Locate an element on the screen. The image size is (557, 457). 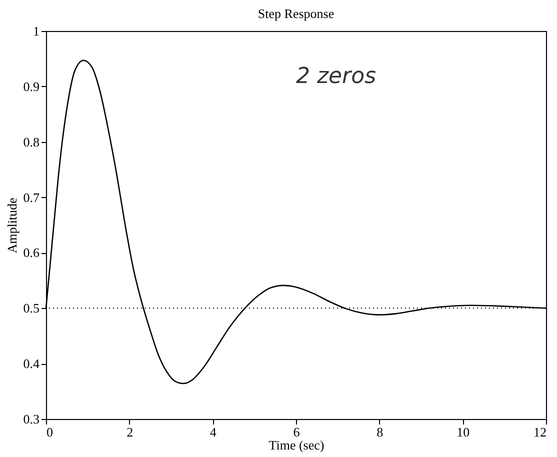
y-tick-label: 0.6 is located at coordinates (31, 252).